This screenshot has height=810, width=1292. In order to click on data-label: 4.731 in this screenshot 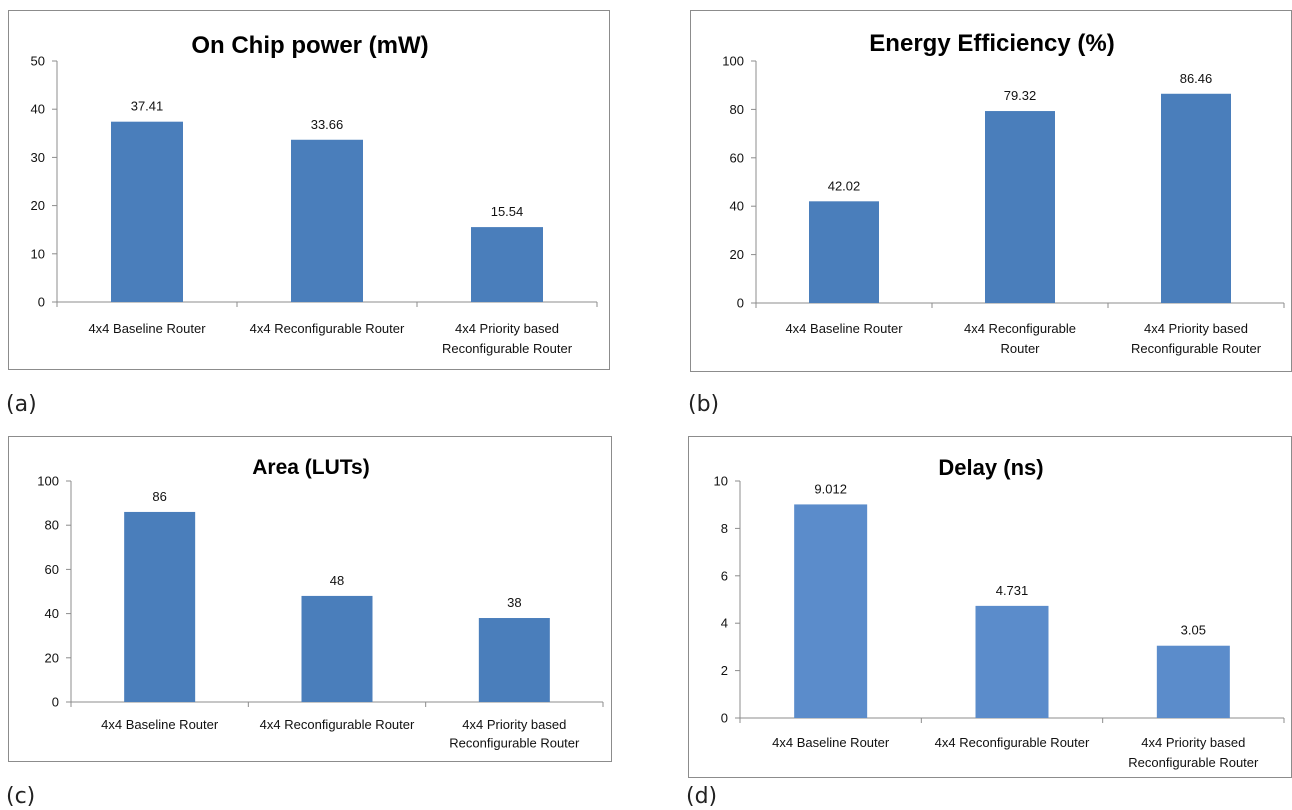, I will do `click(1012, 590)`.